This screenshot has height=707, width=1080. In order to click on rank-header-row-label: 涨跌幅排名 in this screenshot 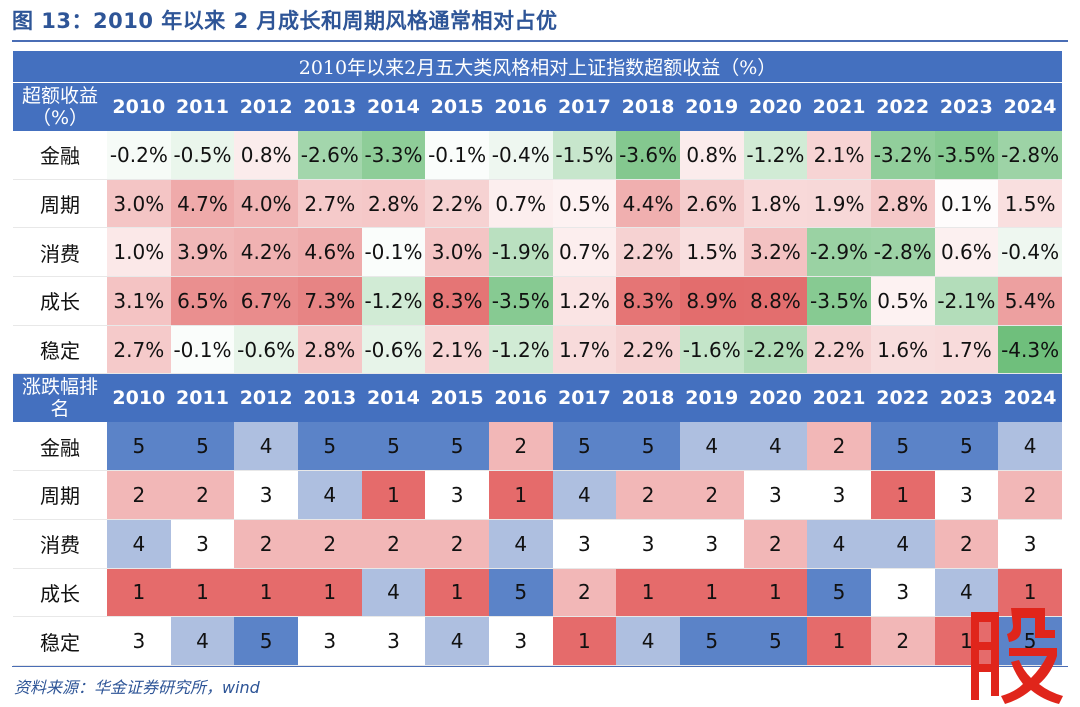, I will do `click(60, 398)`.